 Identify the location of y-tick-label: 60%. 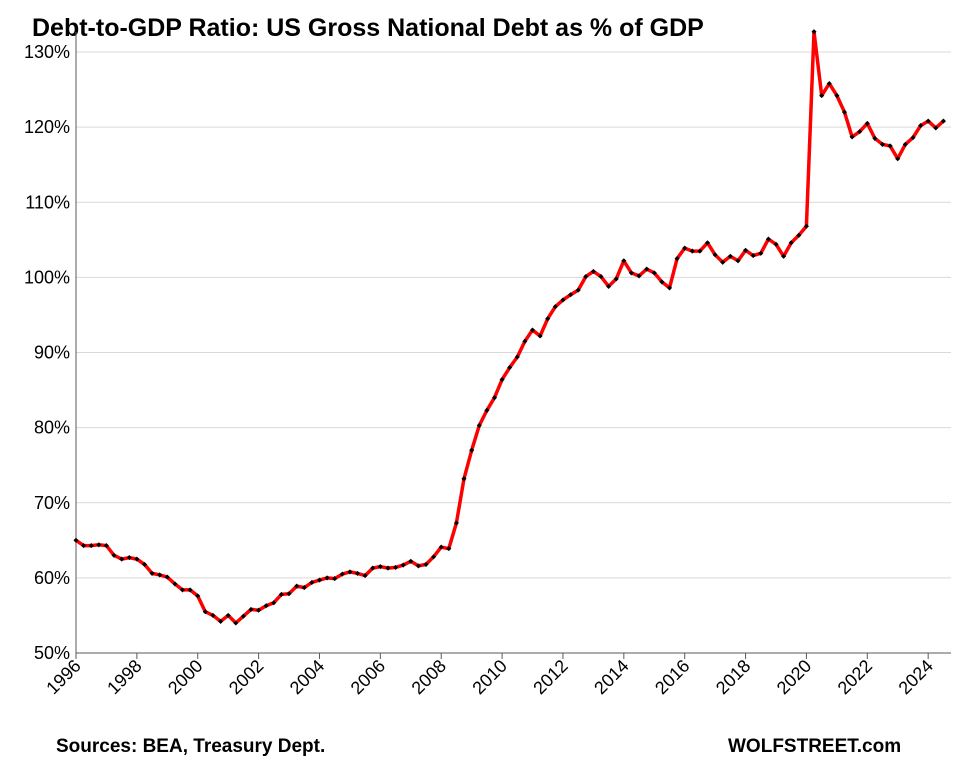
(52, 578).